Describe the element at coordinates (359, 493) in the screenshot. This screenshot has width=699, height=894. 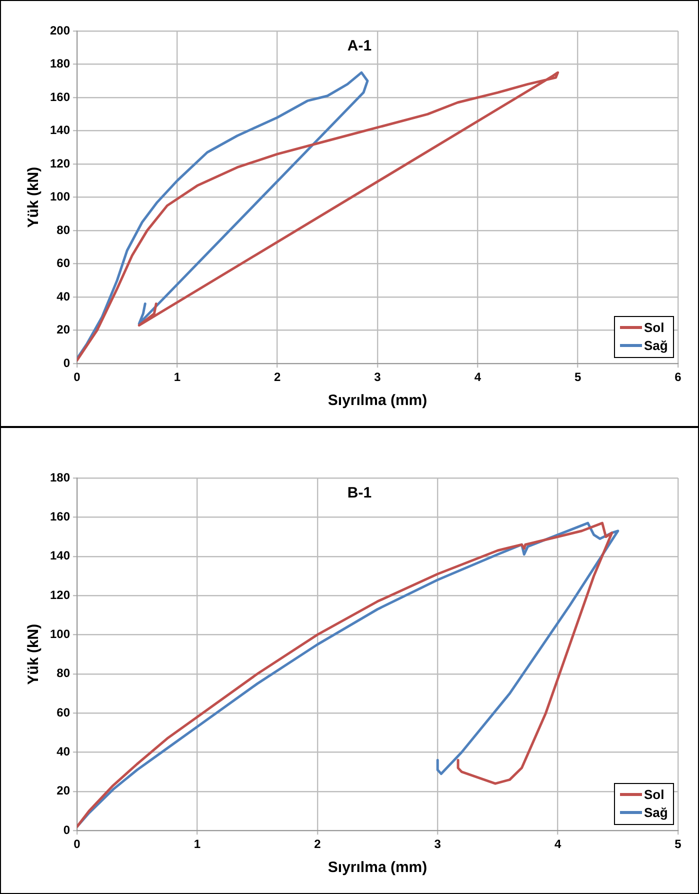
I see `text: B-1` at that location.